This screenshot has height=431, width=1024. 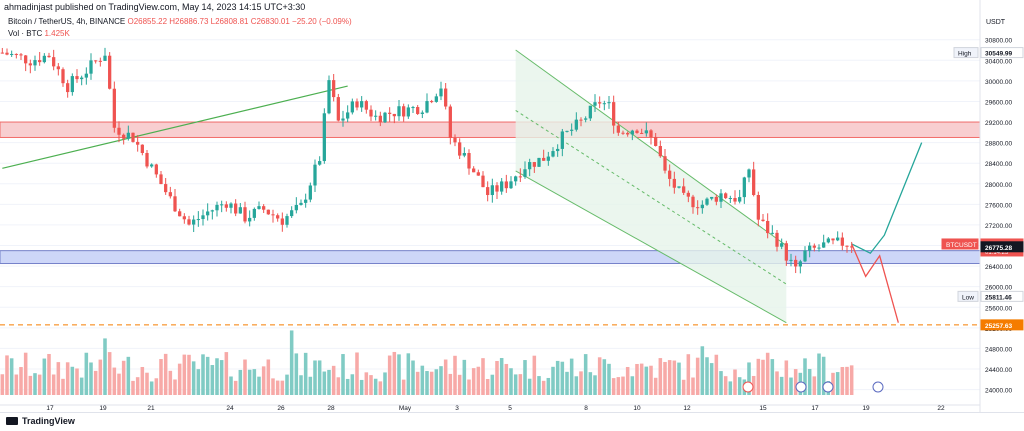 I want to click on axis-unit-label: USDT, so click(x=996, y=22).